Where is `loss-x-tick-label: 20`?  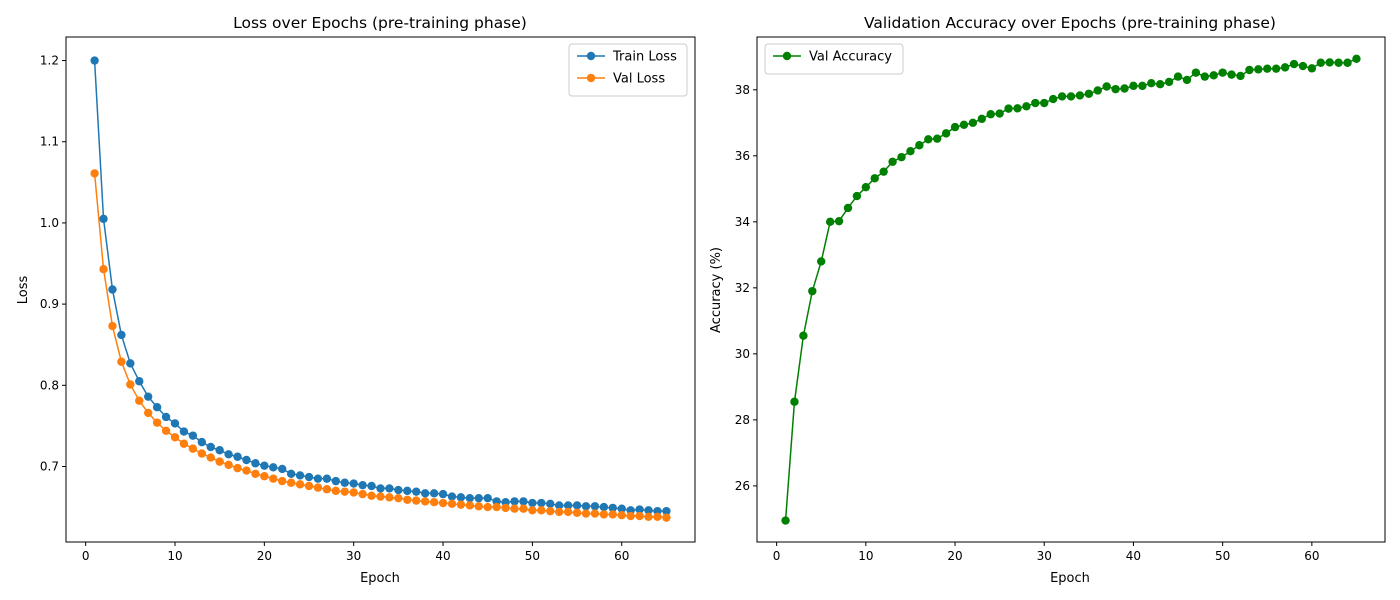 loss-x-tick-label: 20 is located at coordinates (264, 556).